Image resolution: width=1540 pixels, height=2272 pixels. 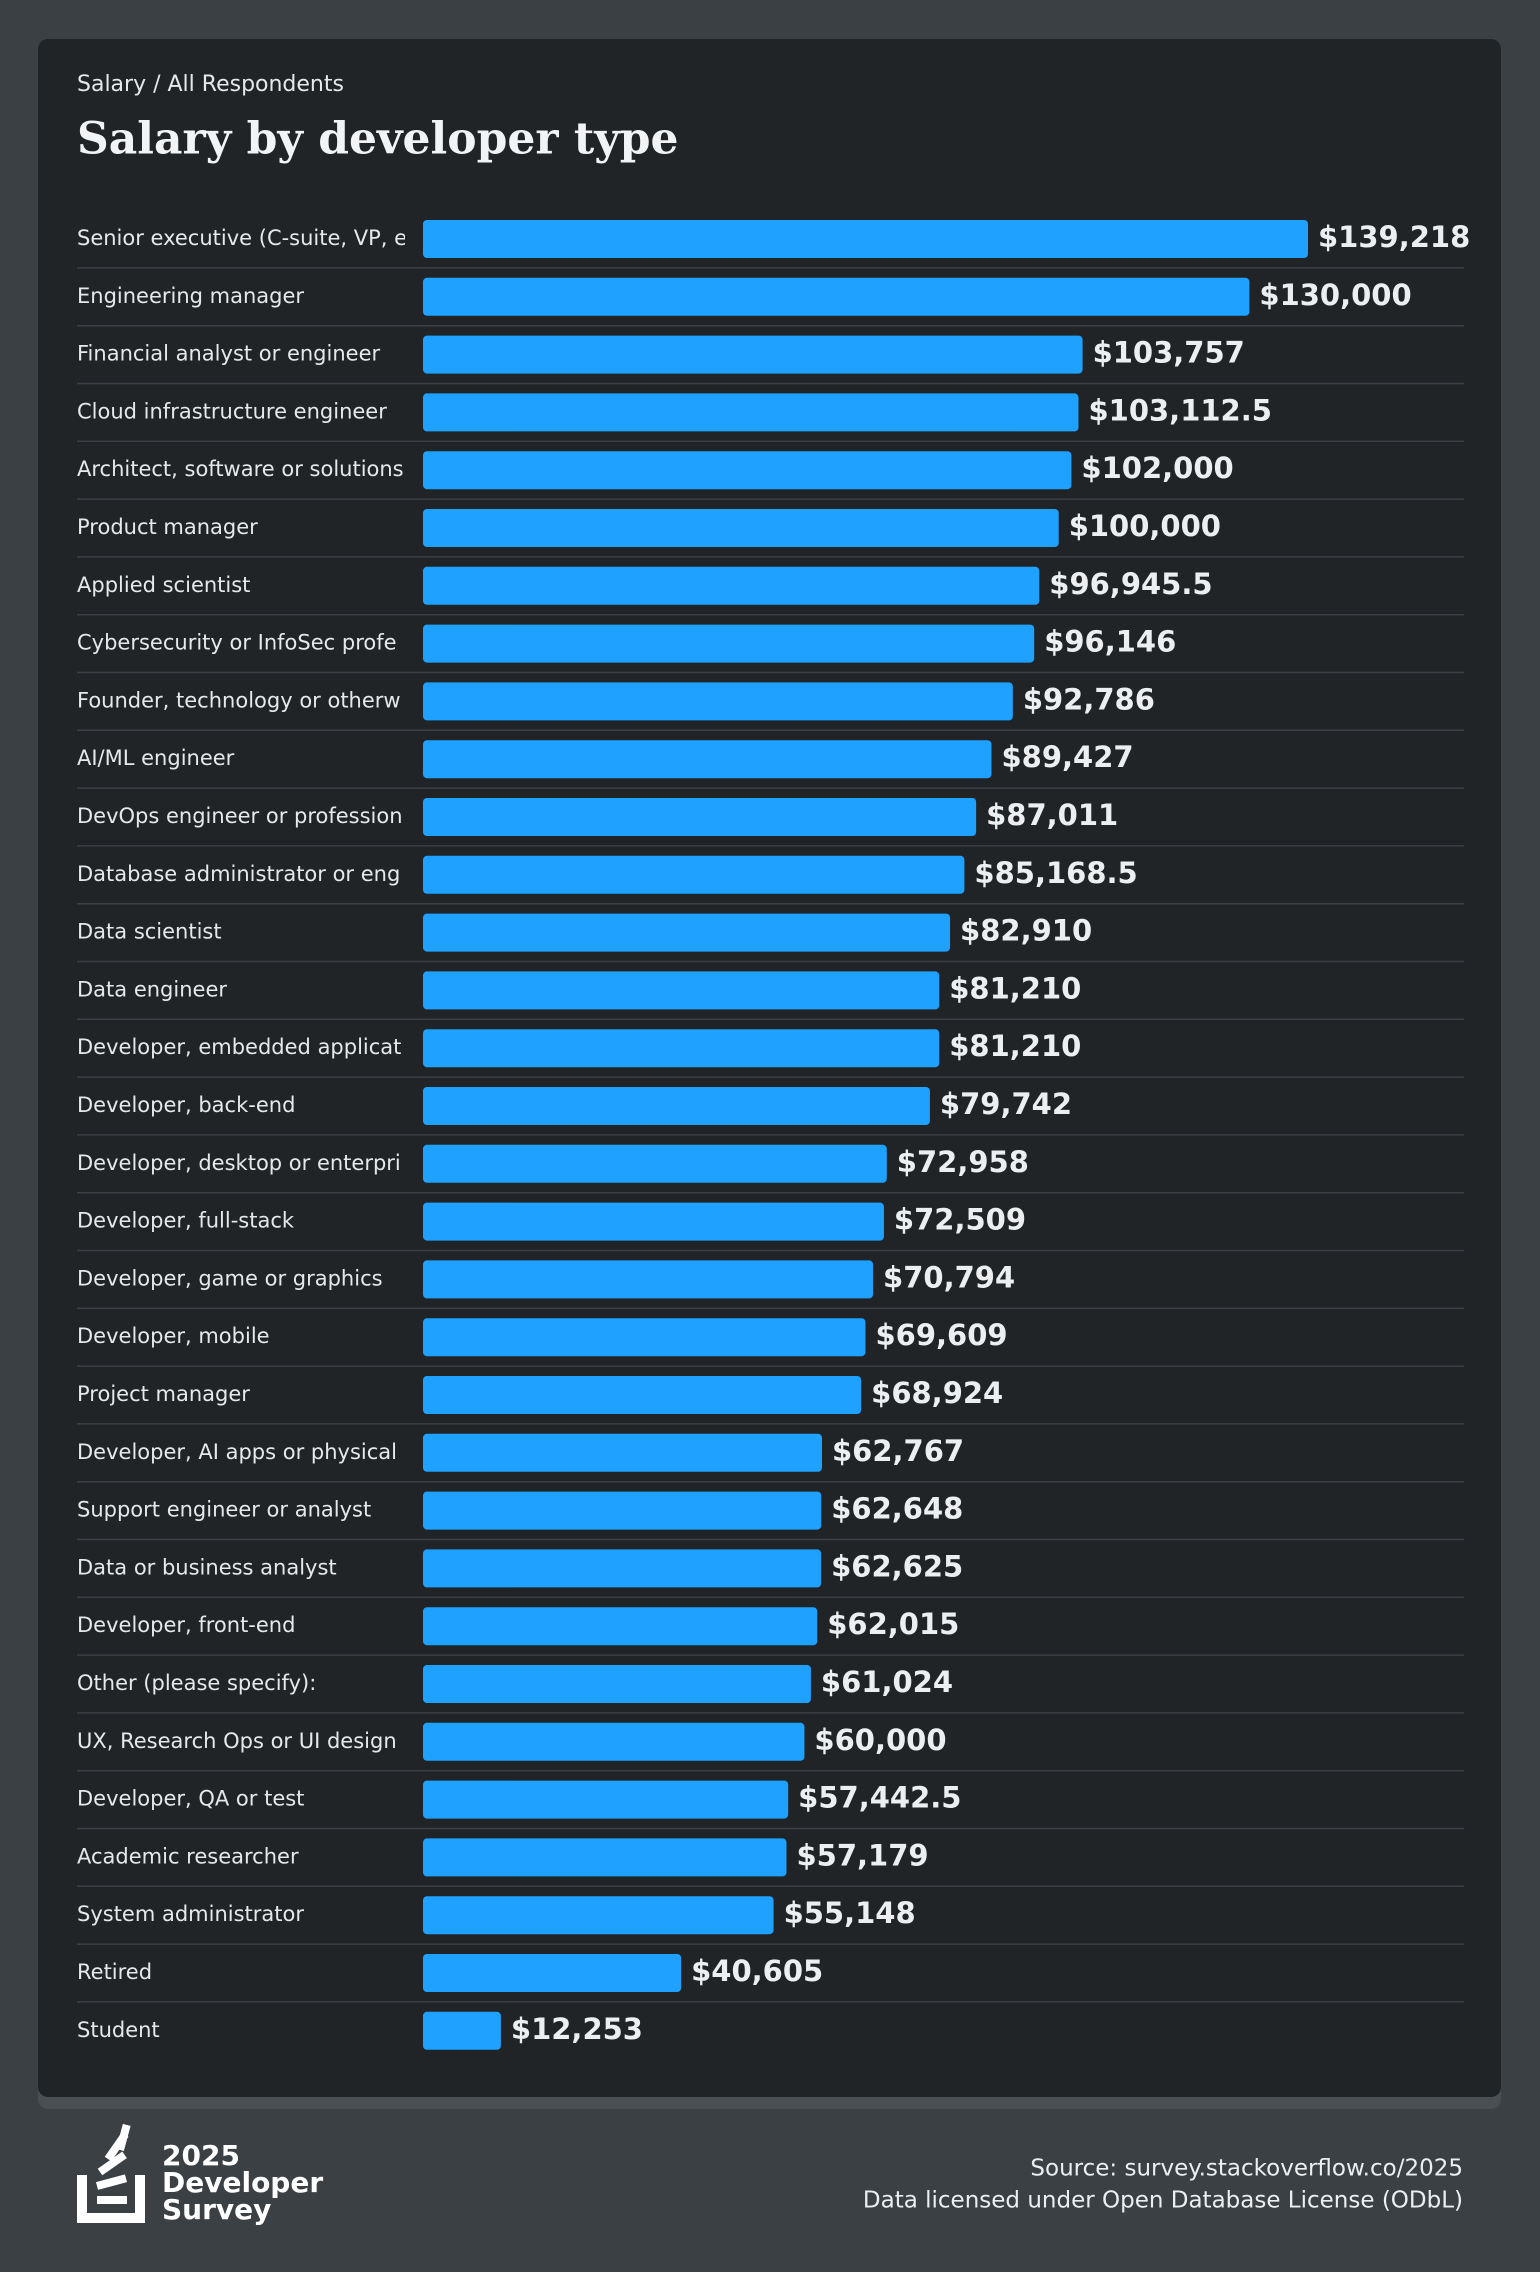 I want to click on chart-title: Salary by developer type, so click(x=378, y=139).